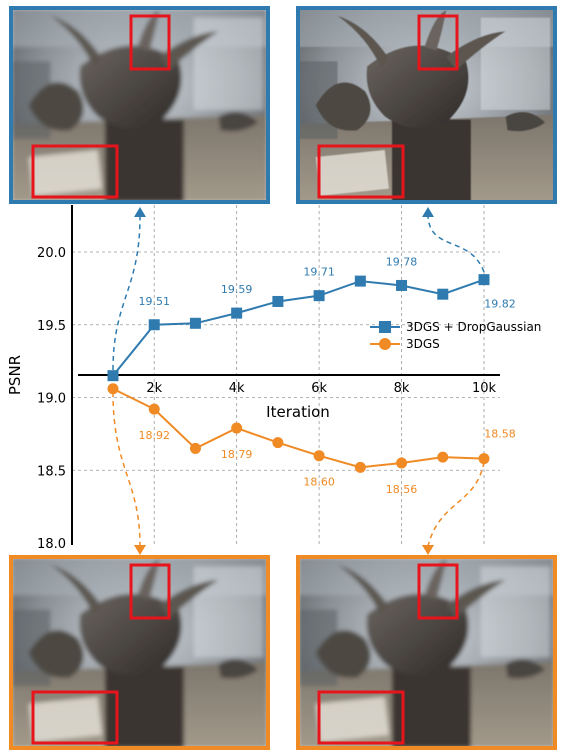 This screenshot has height=755, width=567. Describe the element at coordinates (51, 253) in the screenshot. I see `y-tick-label: 20.0` at that location.